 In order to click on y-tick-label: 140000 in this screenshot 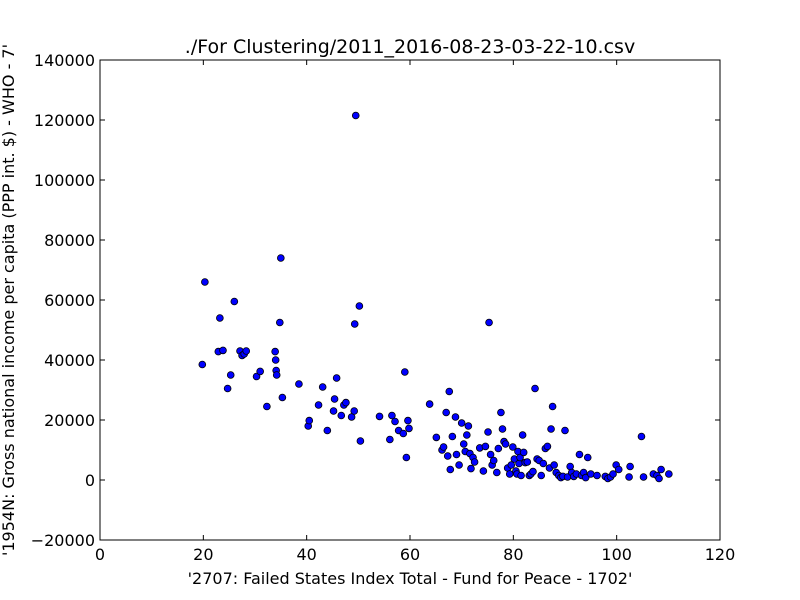, I will do `click(64, 60)`.